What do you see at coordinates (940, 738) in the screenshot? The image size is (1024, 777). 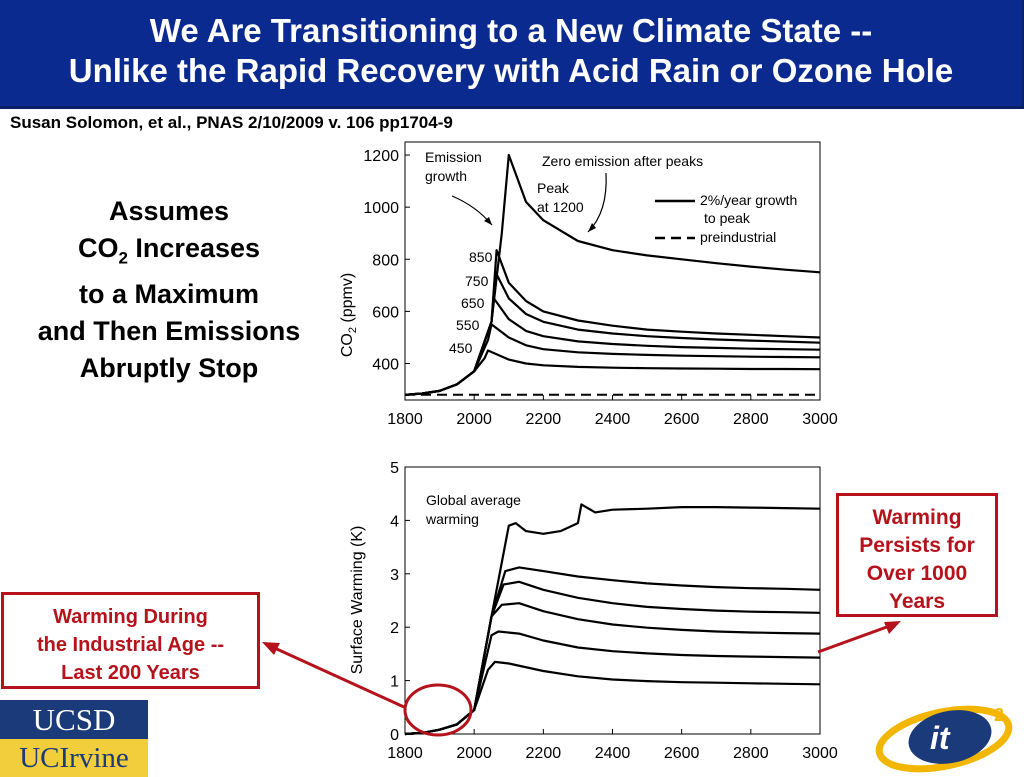 I see `it2-logo-text: it` at bounding box center [940, 738].